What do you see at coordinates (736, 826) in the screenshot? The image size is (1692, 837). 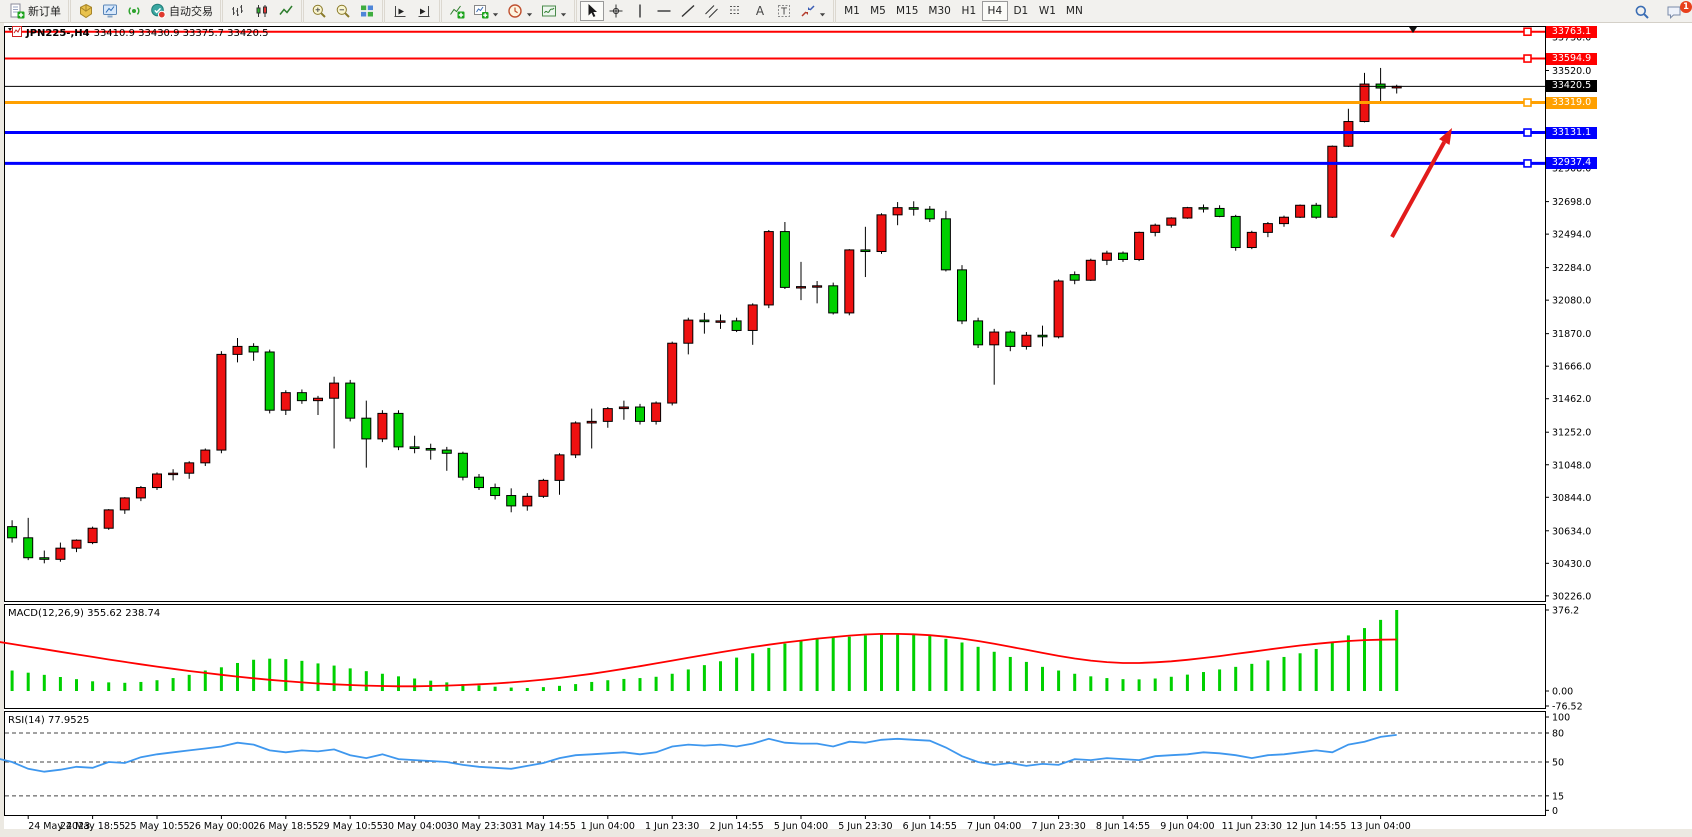 I see `time-axis-label: 2 Jun 14:55` at bounding box center [736, 826].